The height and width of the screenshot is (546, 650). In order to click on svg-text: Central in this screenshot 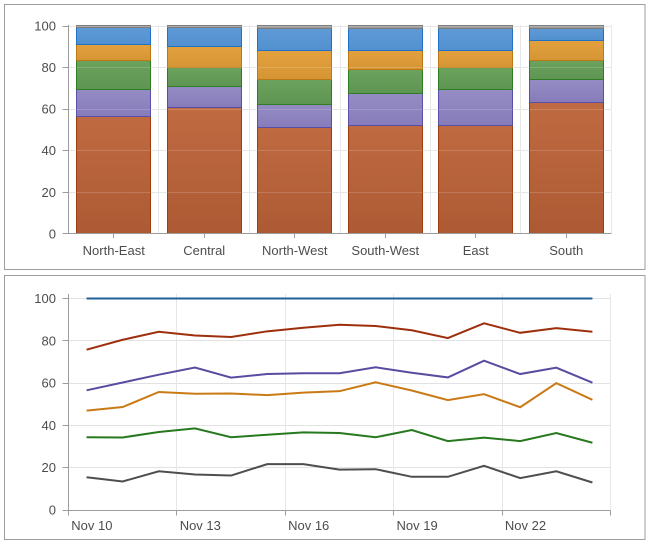, I will do `click(204, 250)`.